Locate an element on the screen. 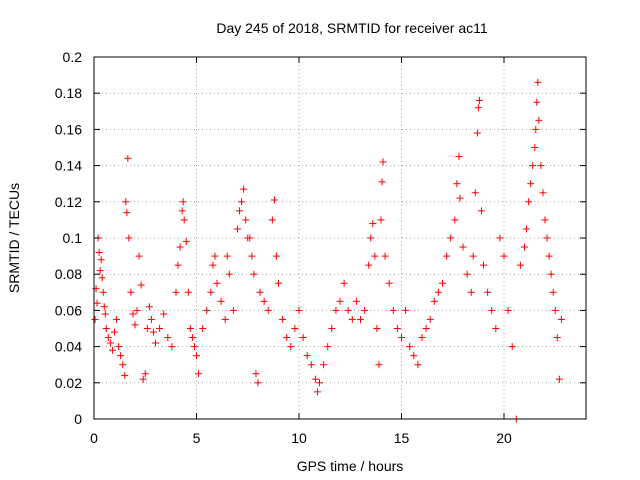  x-tick-label: 5 is located at coordinates (197, 438).